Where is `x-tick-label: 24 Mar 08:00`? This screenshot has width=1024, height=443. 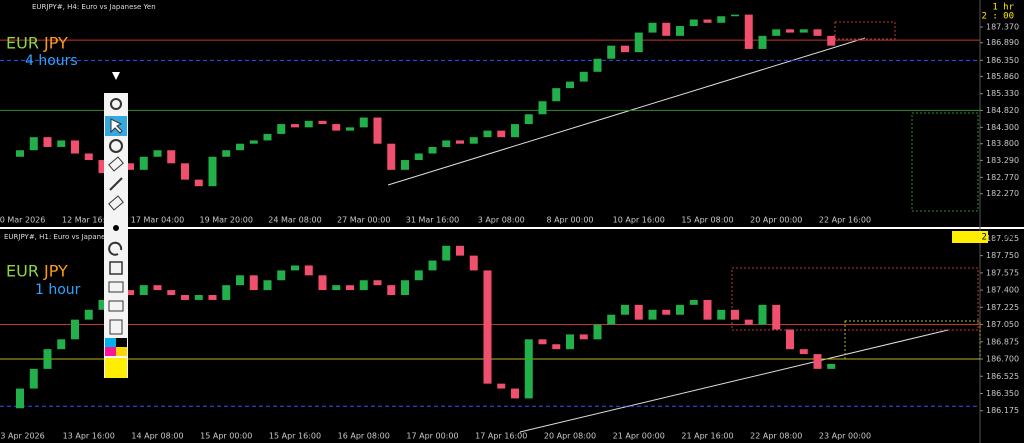 x-tick-label: 24 Mar 08:00 is located at coordinates (294, 220).